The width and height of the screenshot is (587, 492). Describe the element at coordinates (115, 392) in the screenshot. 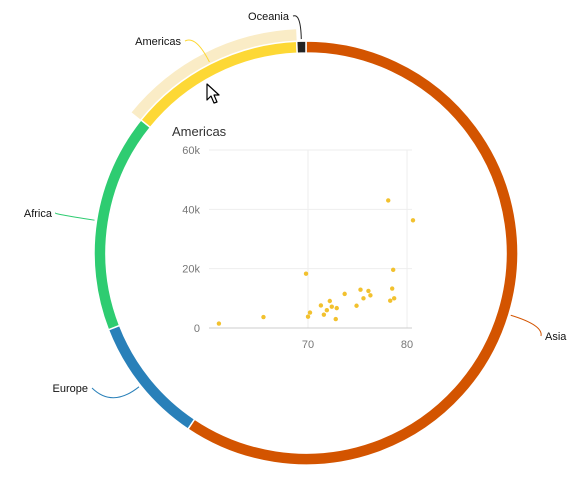

I see `leader-line-europe` at that location.